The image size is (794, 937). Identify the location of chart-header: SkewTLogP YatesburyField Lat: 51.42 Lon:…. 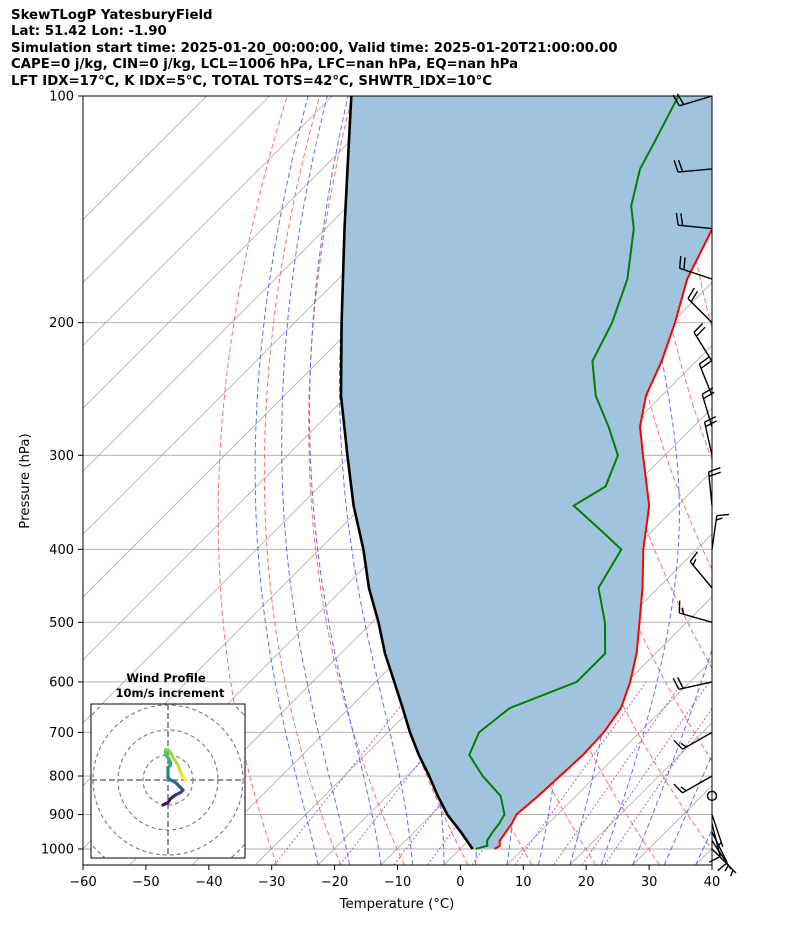
(314, 49).